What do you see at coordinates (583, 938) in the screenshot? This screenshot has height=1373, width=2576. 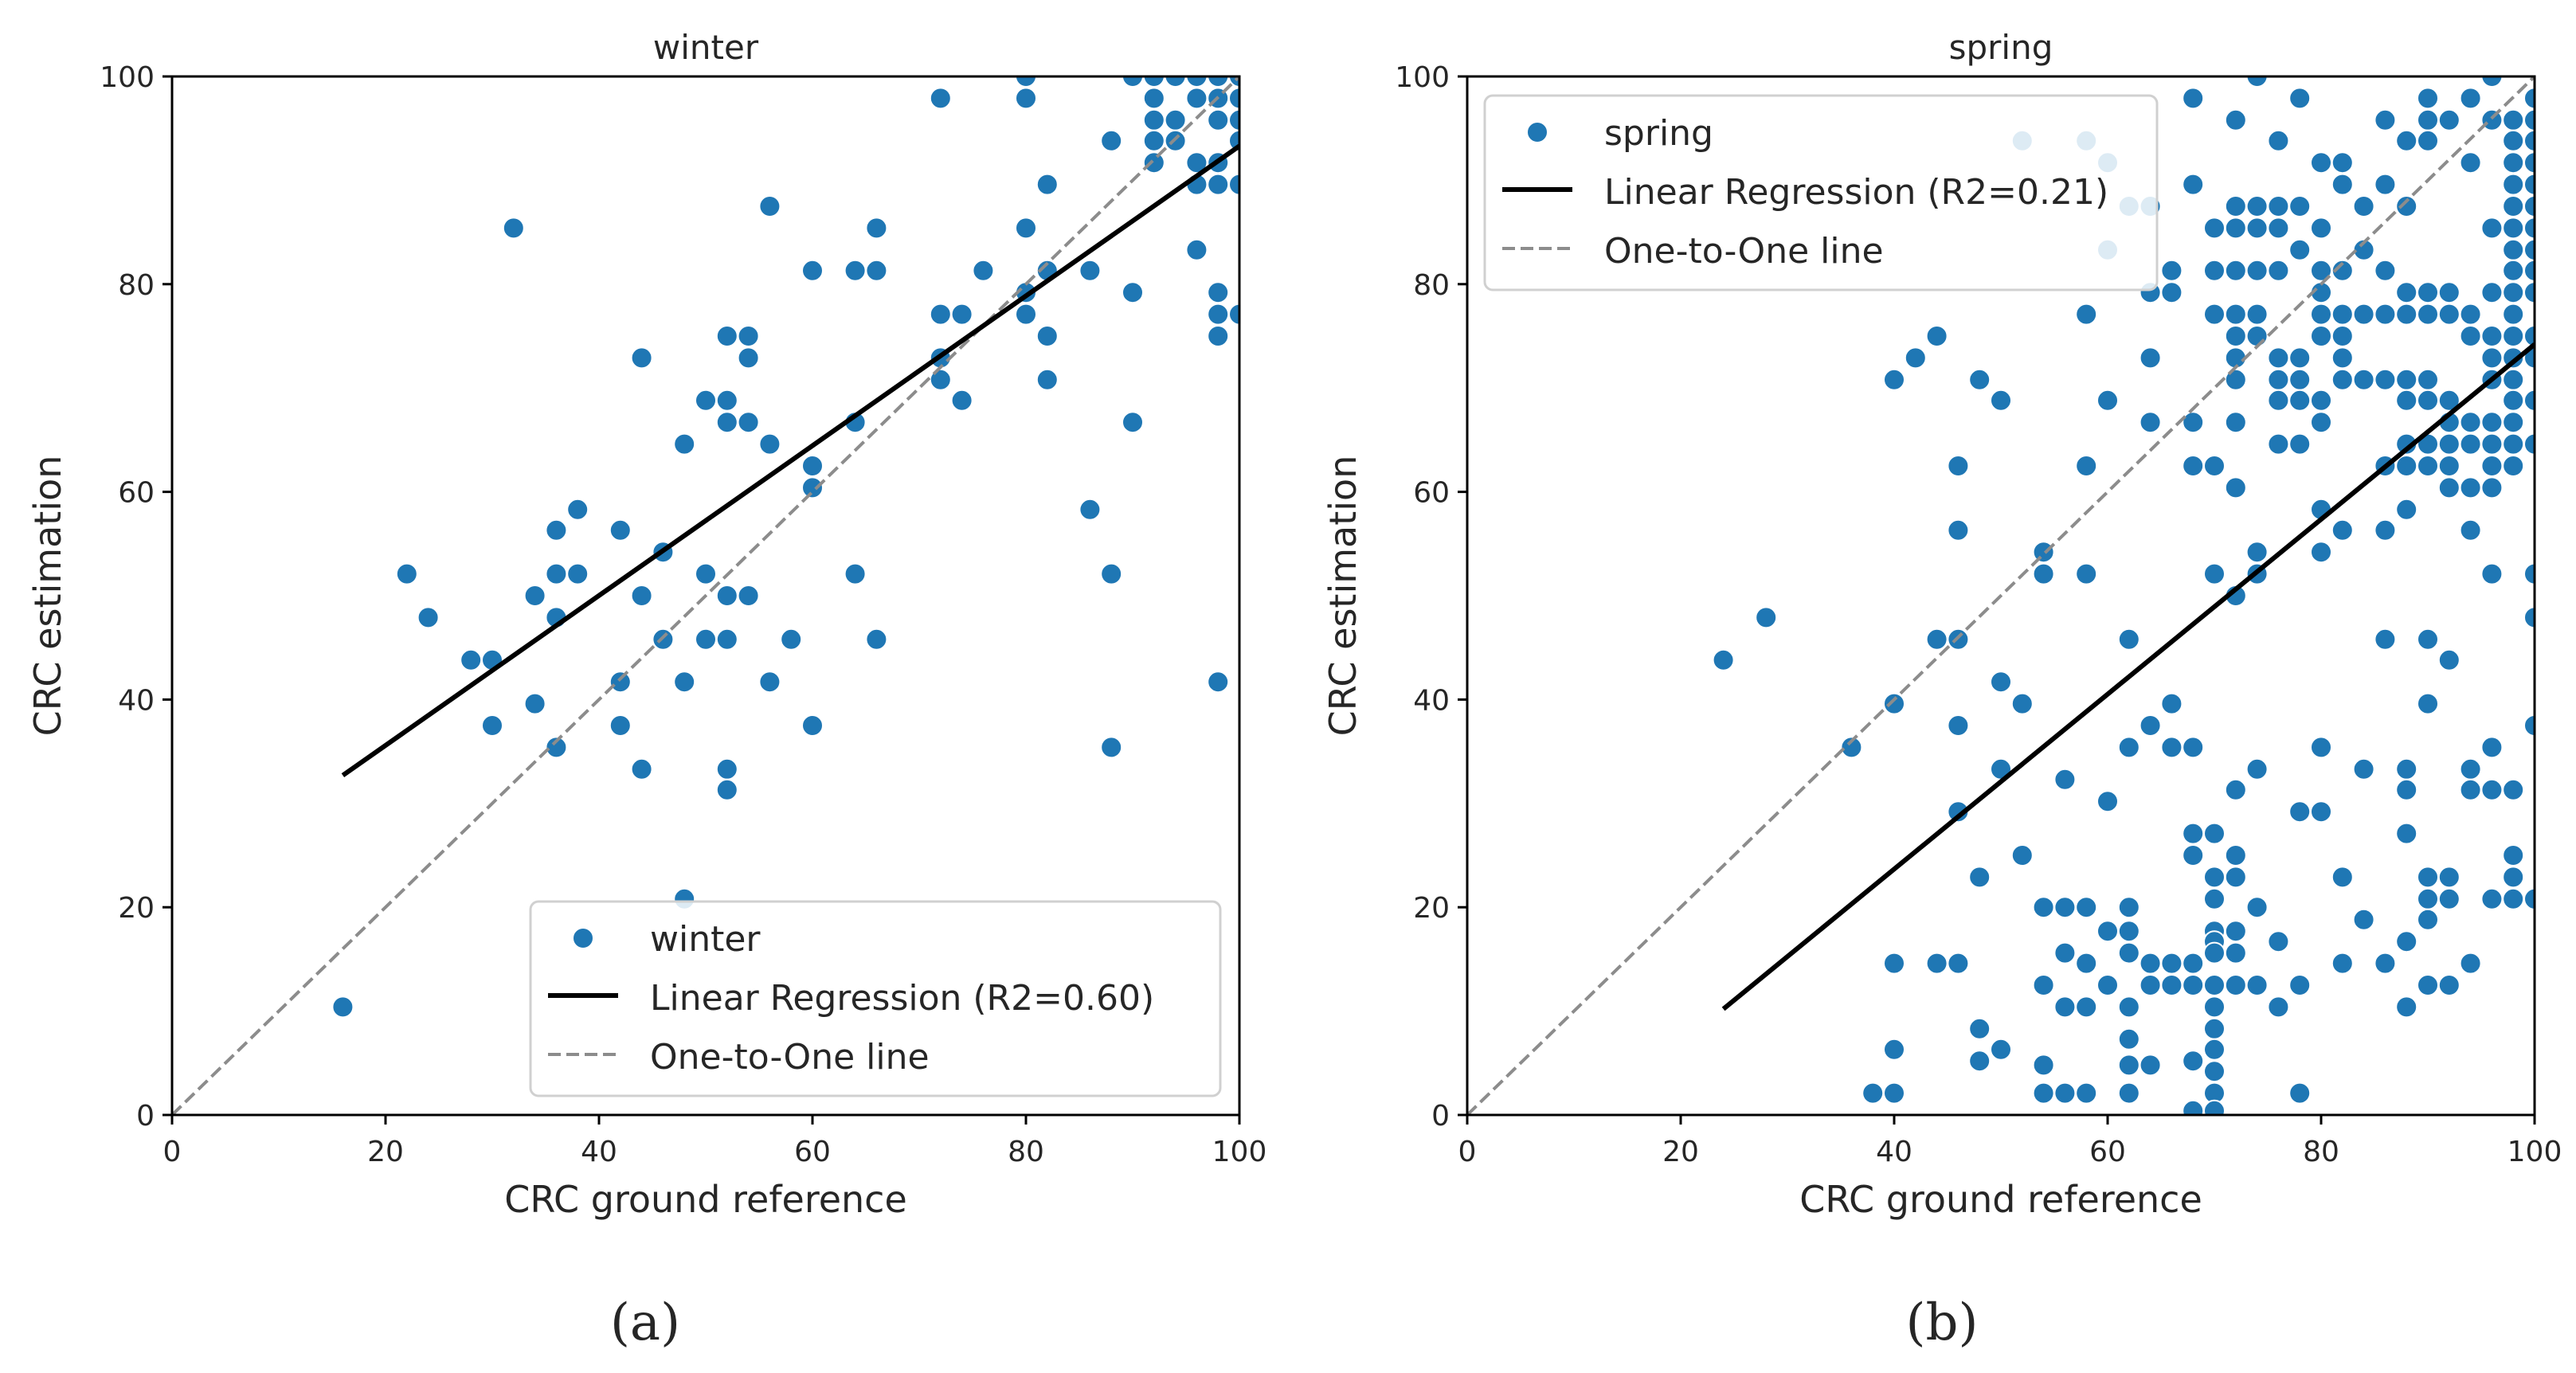 I see `legend-marker-points` at bounding box center [583, 938].